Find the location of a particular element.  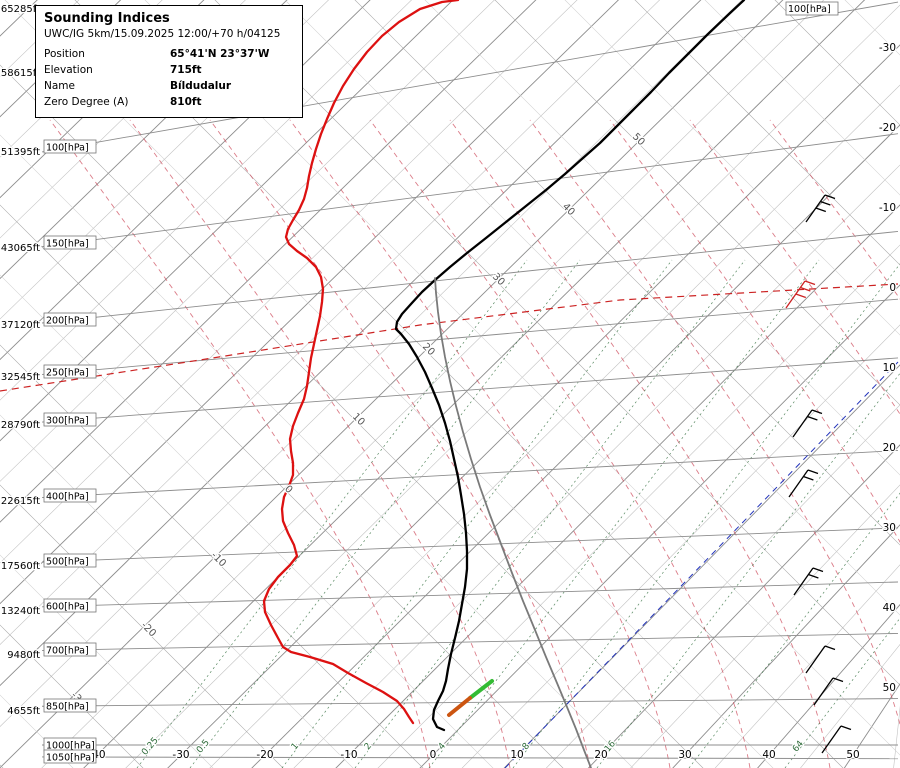

pressure-axis-label: 1050[hPa] is located at coordinates (70, 758).